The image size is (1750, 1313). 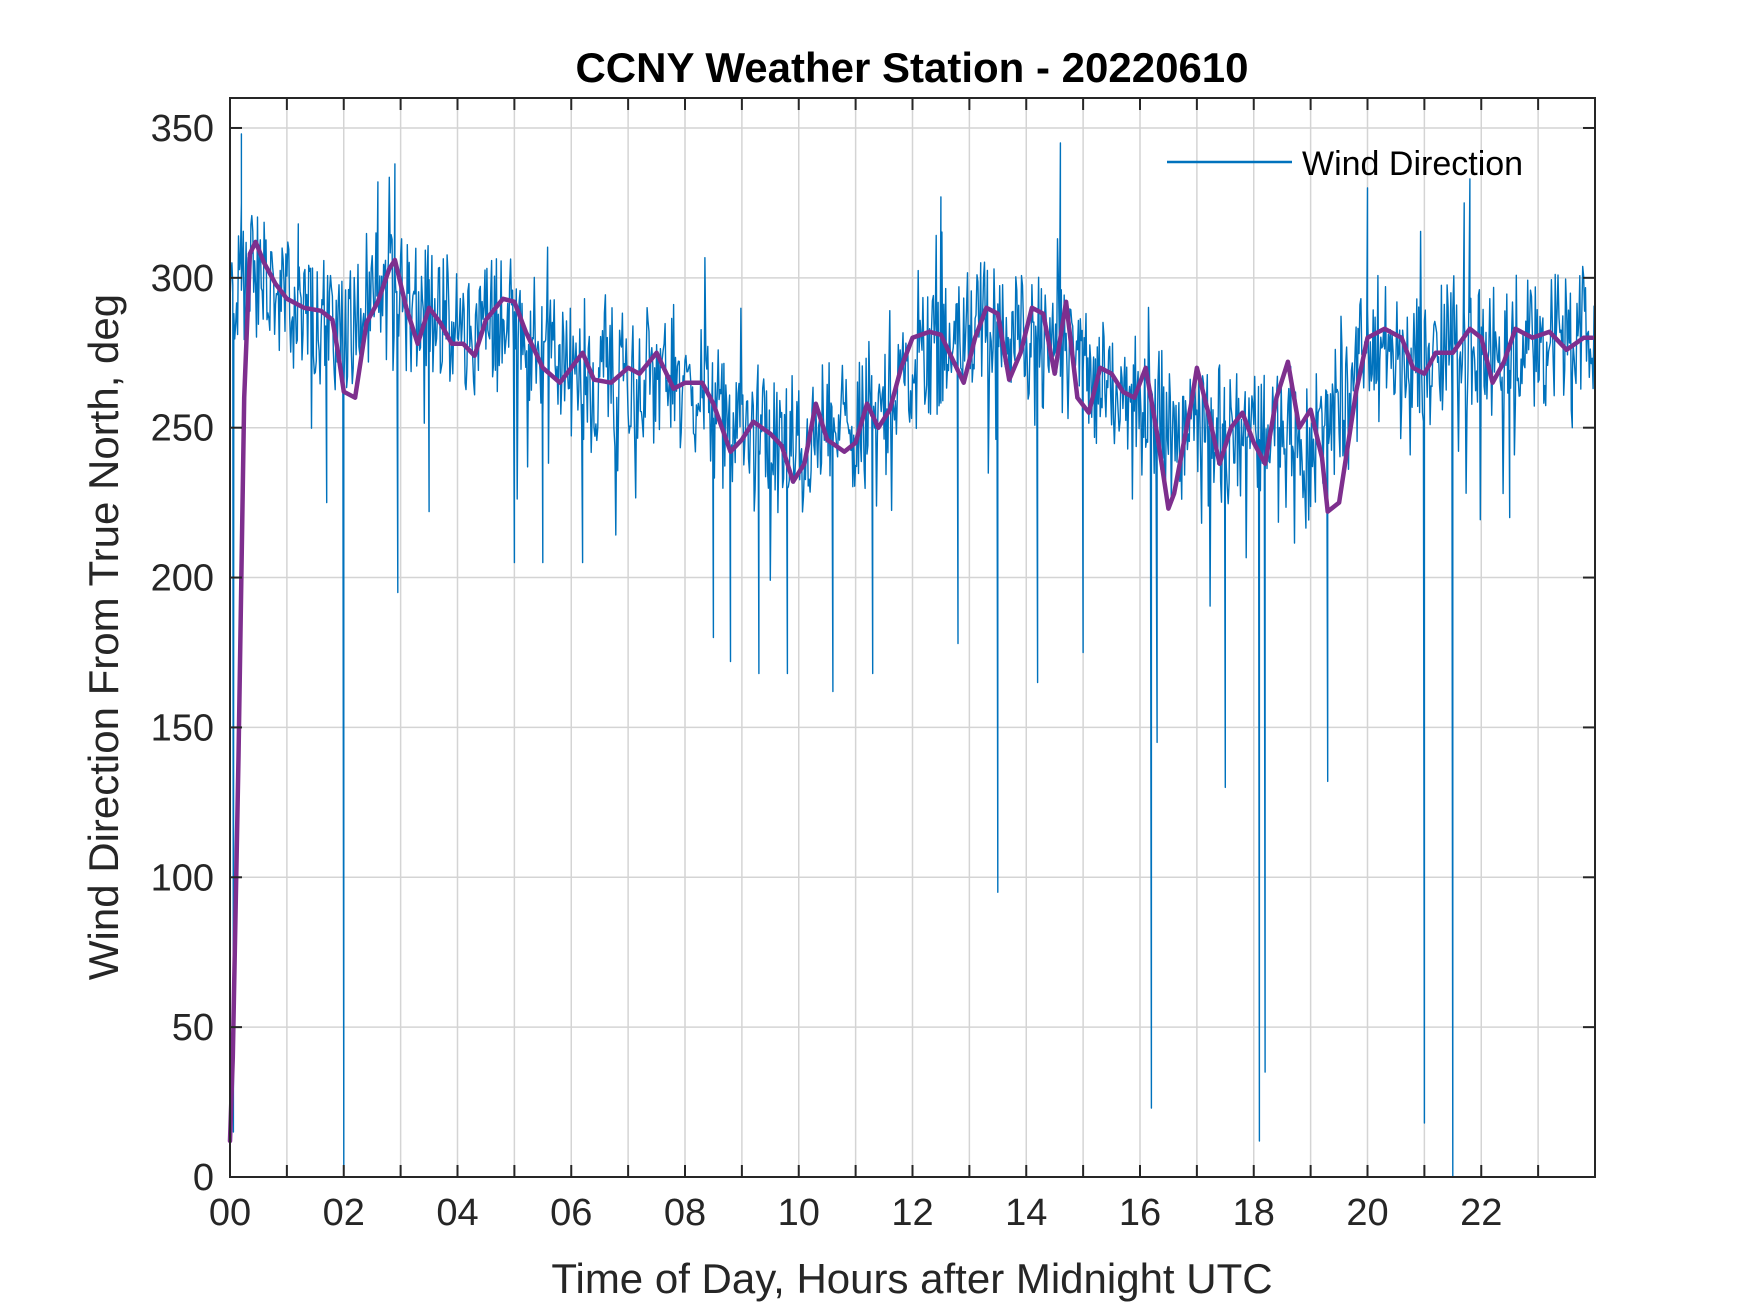 What do you see at coordinates (1367, 1213) in the screenshot?
I see `x-tick-label: 20` at bounding box center [1367, 1213].